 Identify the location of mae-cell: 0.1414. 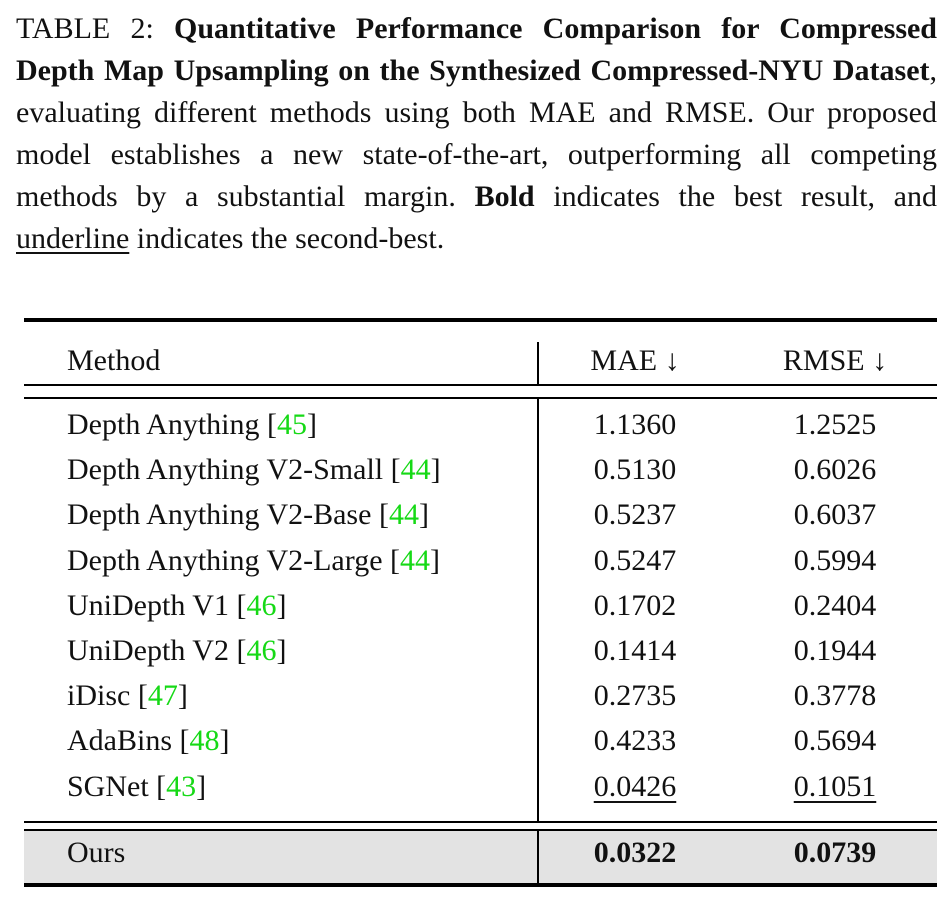
(635, 650).